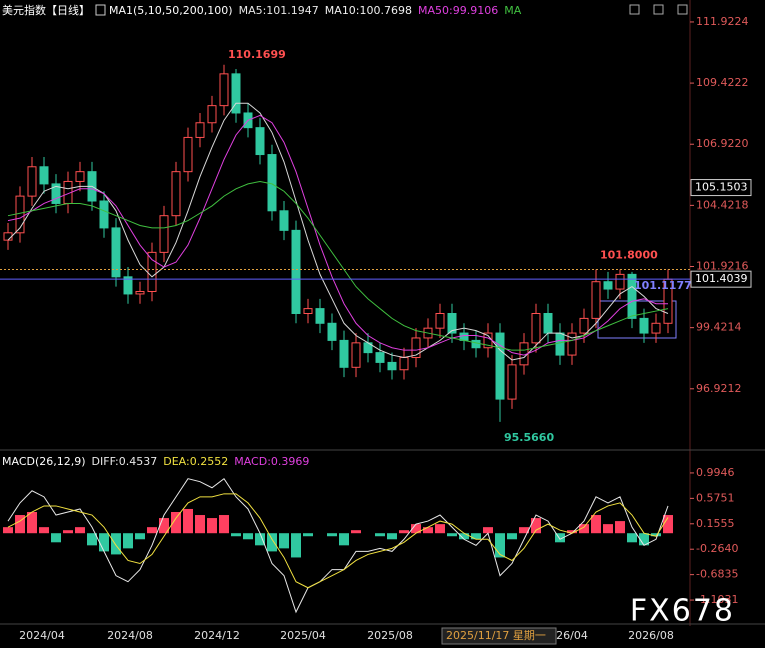  Describe the element at coordinates (722, 82) in the screenshot. I see `y-tick-label: 109.4222` at that location.